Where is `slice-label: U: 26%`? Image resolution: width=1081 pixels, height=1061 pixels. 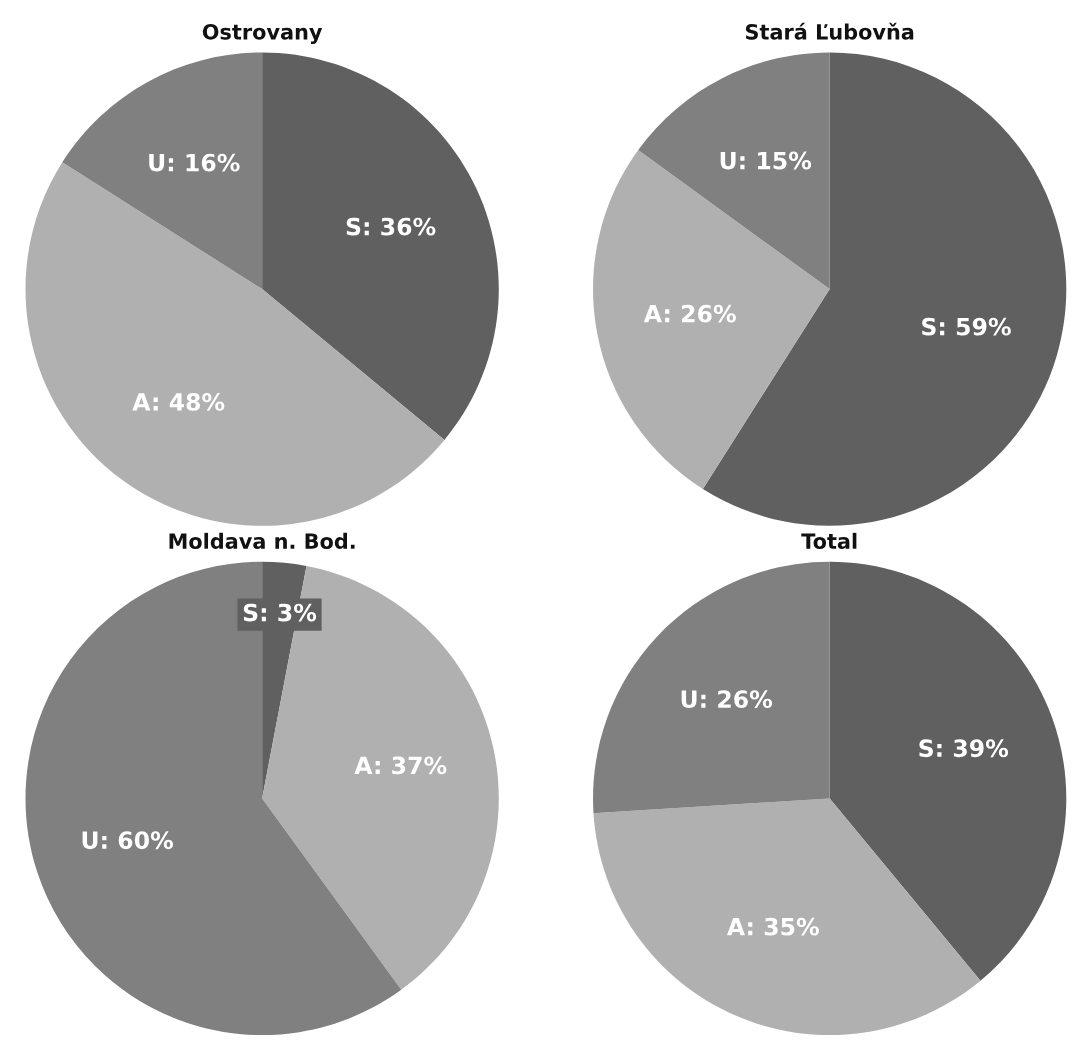 slice-label: U: 26% is located at coordinates (727, 699).